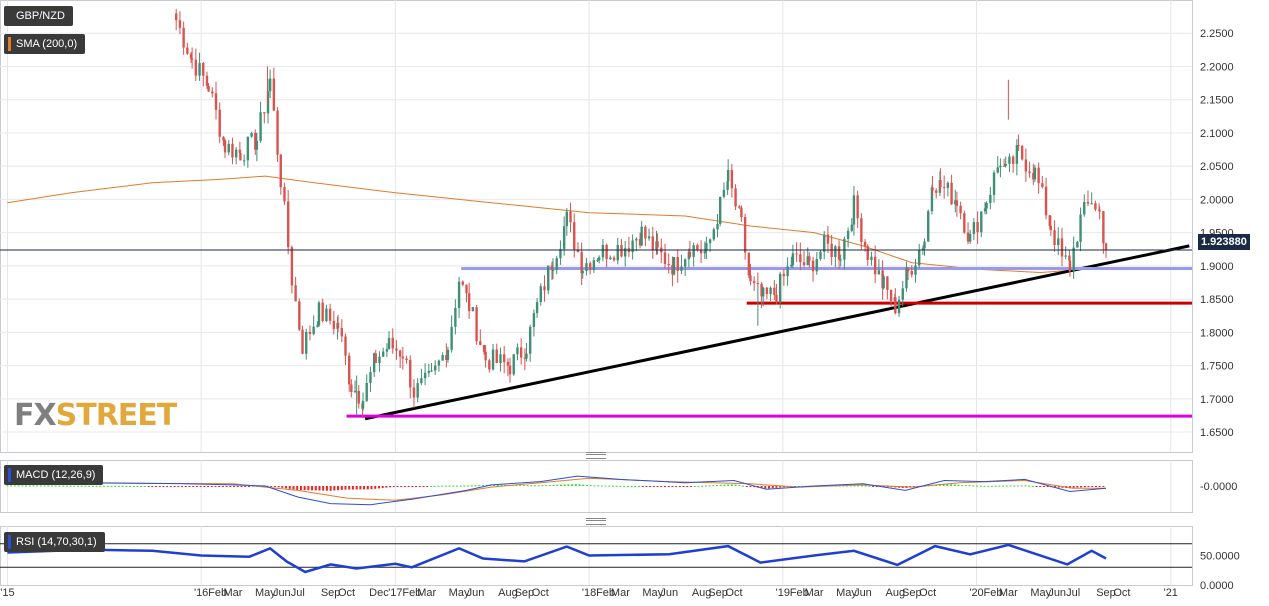 Image resolution: width=1269 pixels, height=606 pixels. Describe the element at coordinates (605, 593) in the screenshot. I see `x-tick-label: Feb` at that location.